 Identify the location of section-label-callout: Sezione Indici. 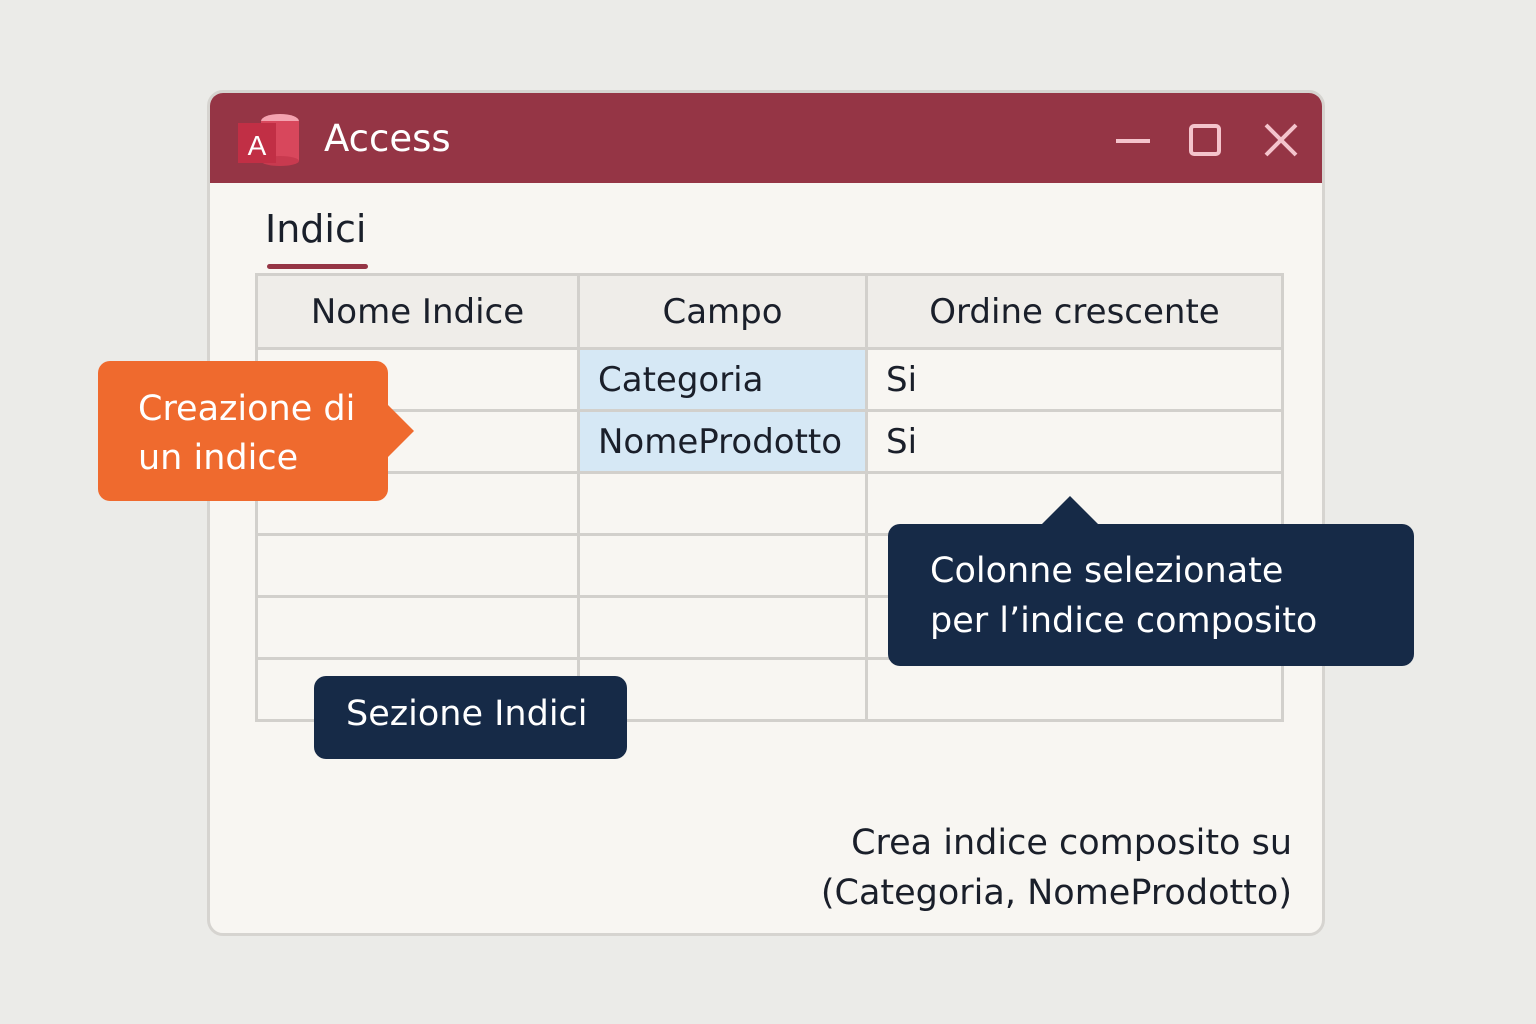
(470, 717).